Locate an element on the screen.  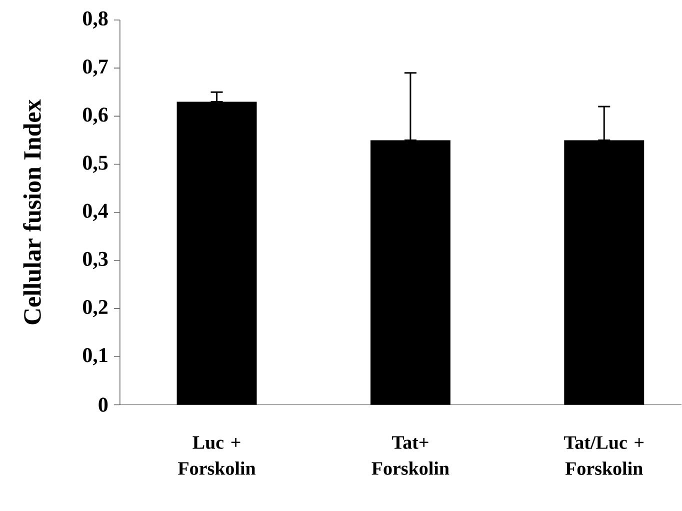
y-tick-label: 0,1 is located at coordinates (95, 357).